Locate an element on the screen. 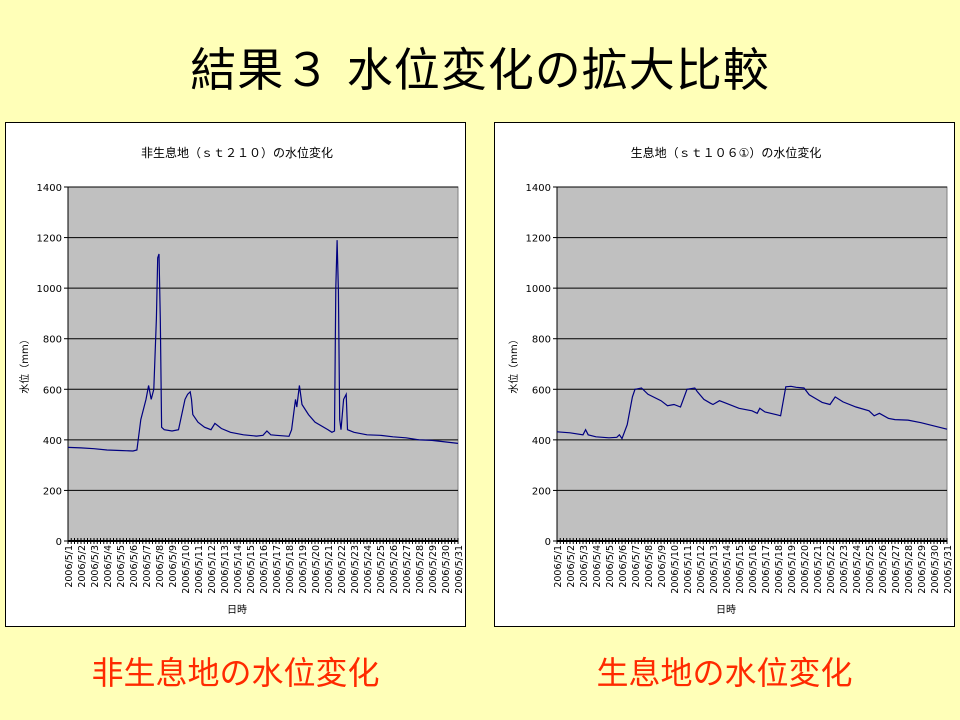 The image size is (960, 720). chart-title: 生息地（ｓｔ１０６①）の水位変化 is located at coordinates (726, 152).